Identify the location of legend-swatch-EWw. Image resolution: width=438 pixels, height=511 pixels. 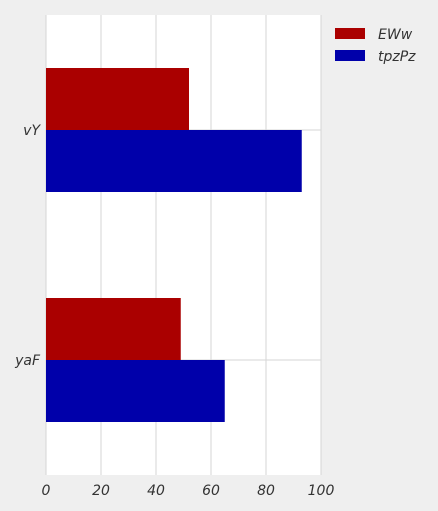
(350, 33).